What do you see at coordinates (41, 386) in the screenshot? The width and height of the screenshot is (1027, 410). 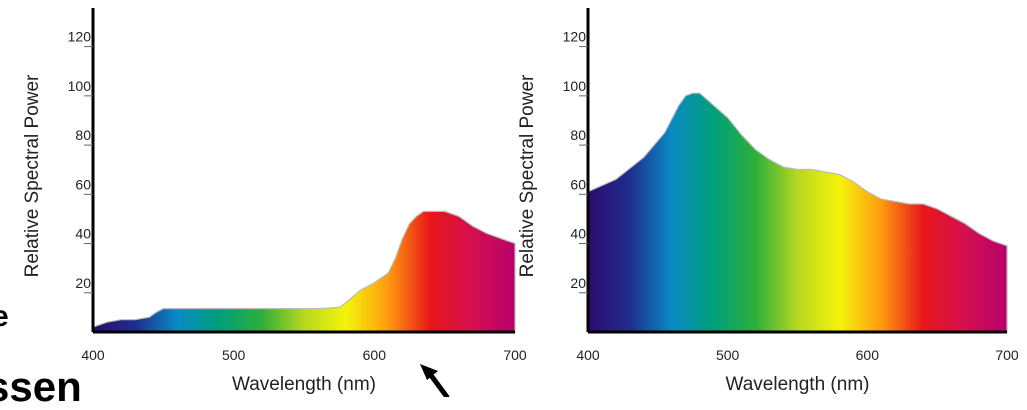 I see `clipped-text-bottom: ssen` at bounding box center [41, 386].